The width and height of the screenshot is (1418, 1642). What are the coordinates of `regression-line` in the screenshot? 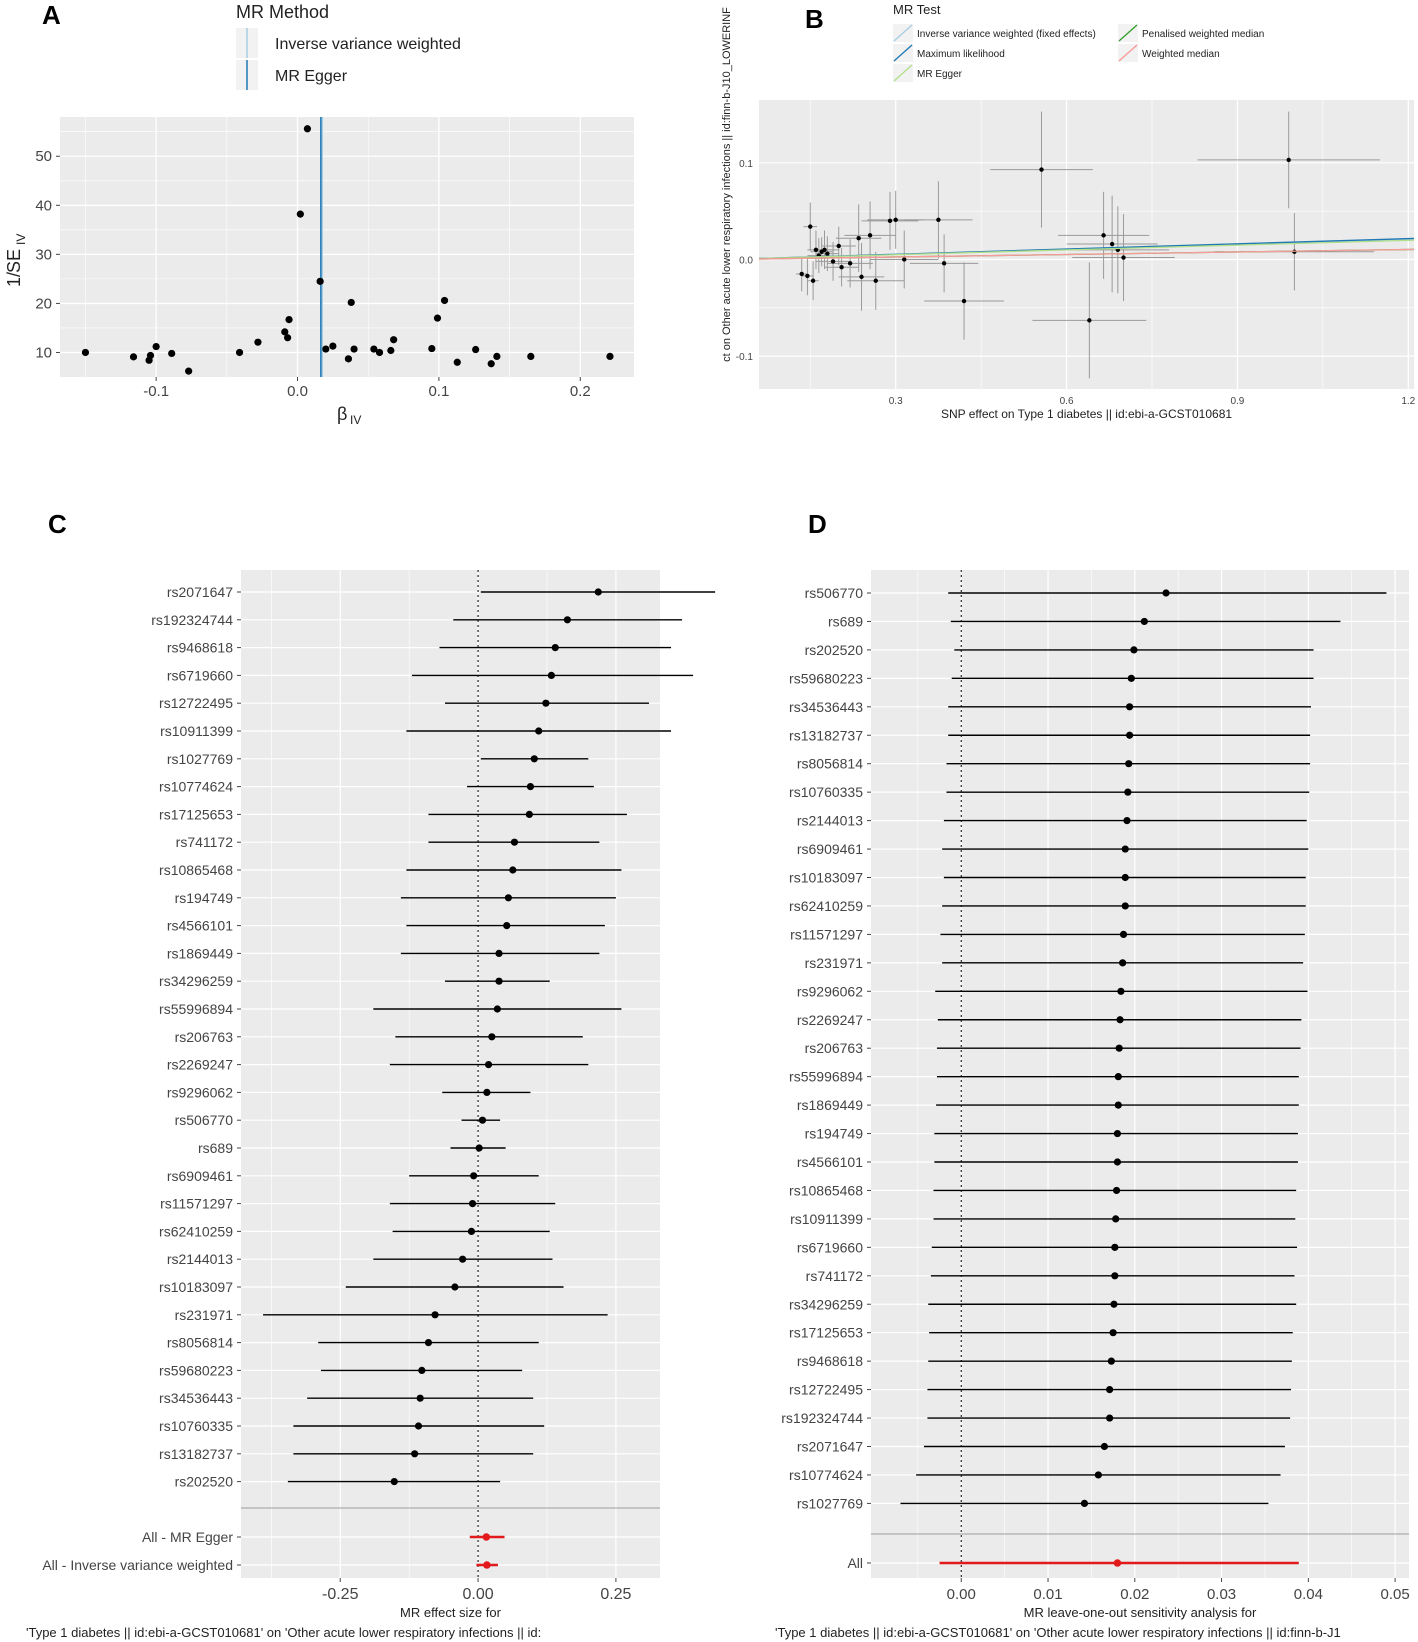 It's located at (1086, 249).